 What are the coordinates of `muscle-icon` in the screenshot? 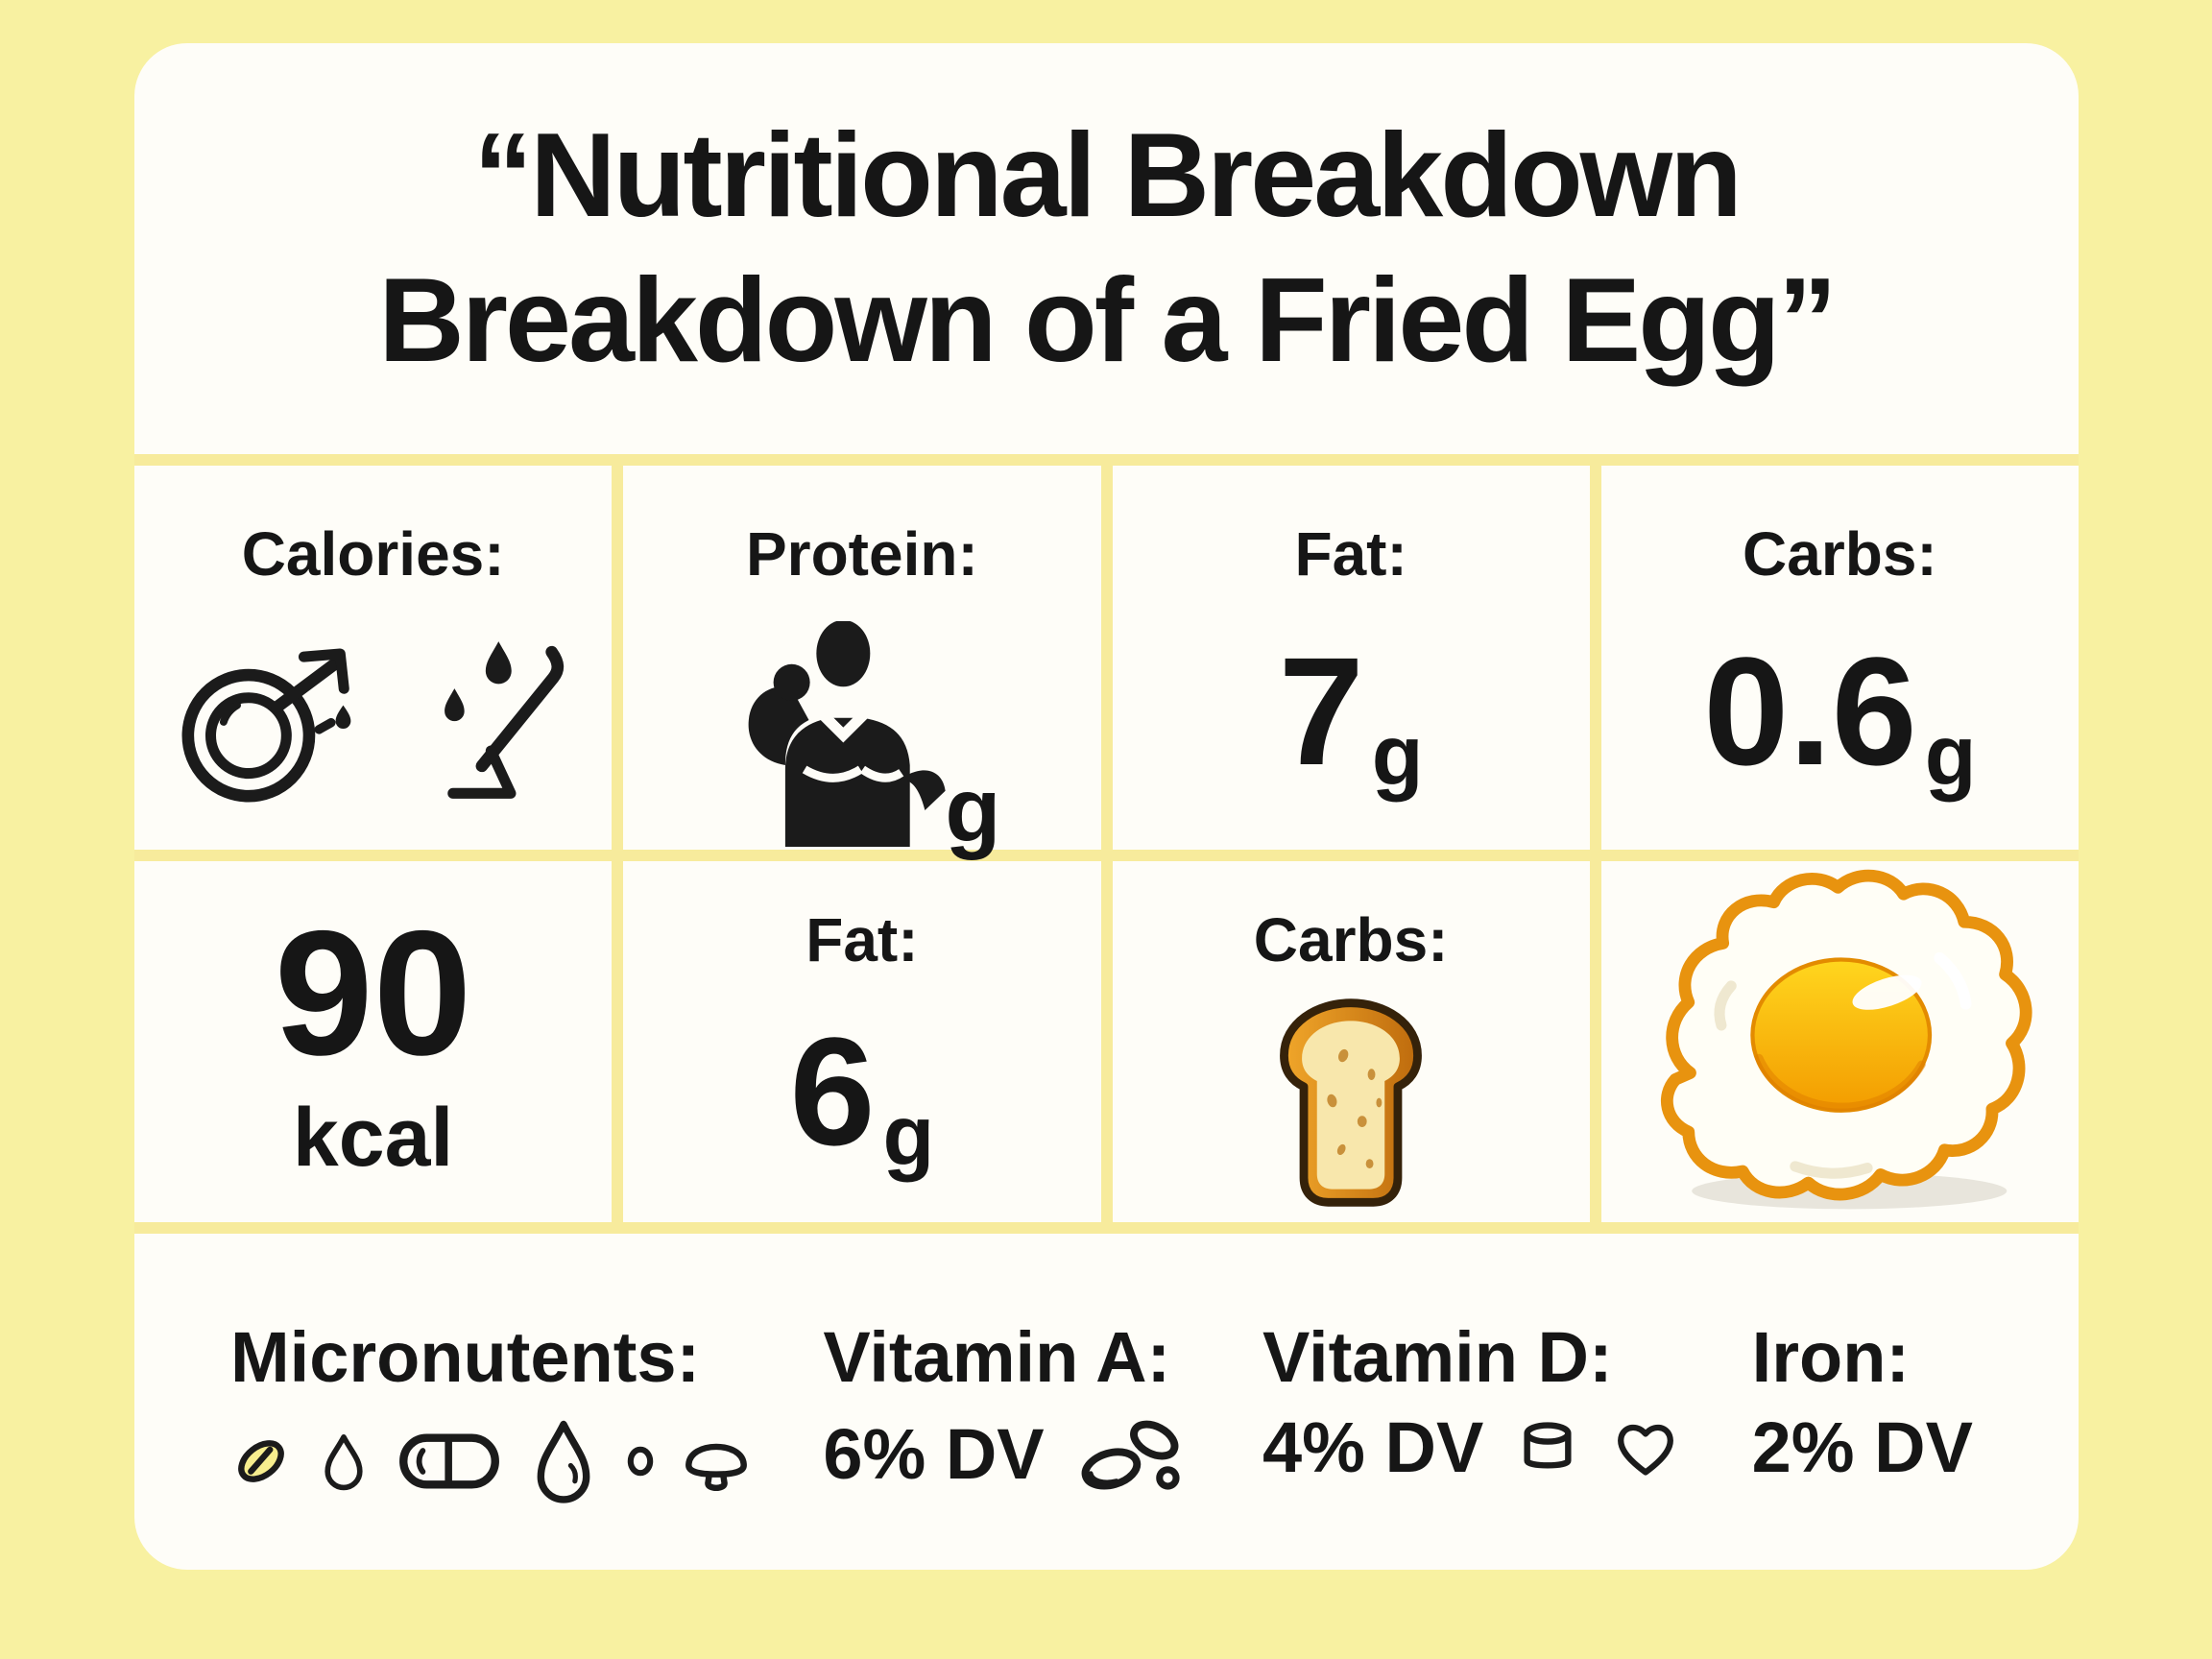 It's located at (847, 734).